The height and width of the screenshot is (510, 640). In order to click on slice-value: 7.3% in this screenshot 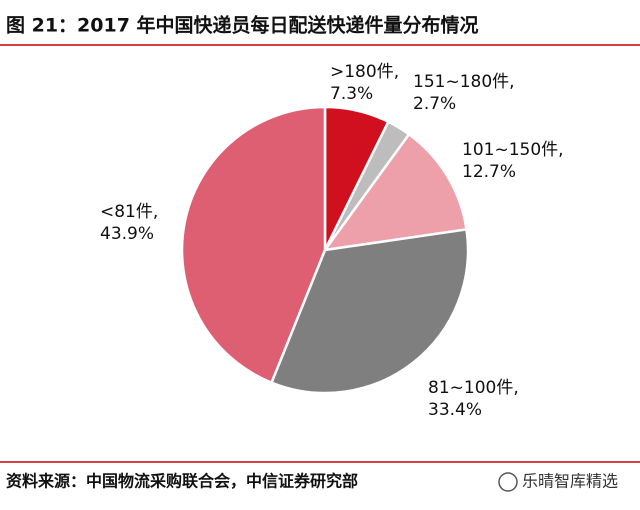, I will do `click(351, 94)`.